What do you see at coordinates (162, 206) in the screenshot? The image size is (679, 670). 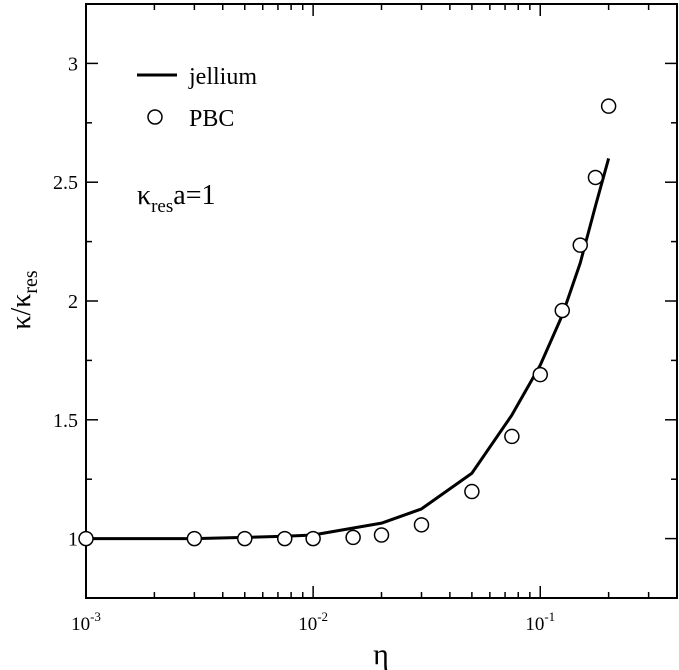 I see `annotation-sub: res` at bounding box center [162, 206].